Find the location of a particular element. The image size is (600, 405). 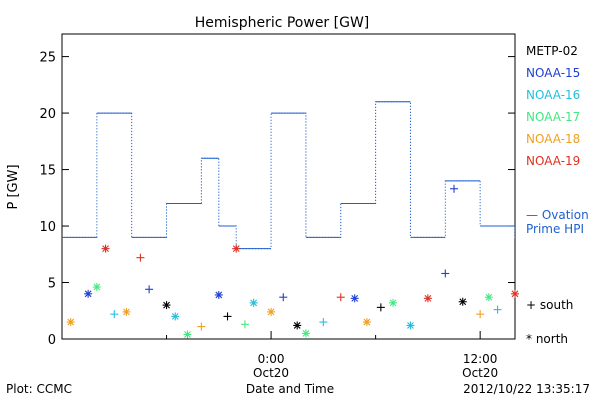

legend-item-noaa-17: NOAA-17 is located at coordinates (553, 117).